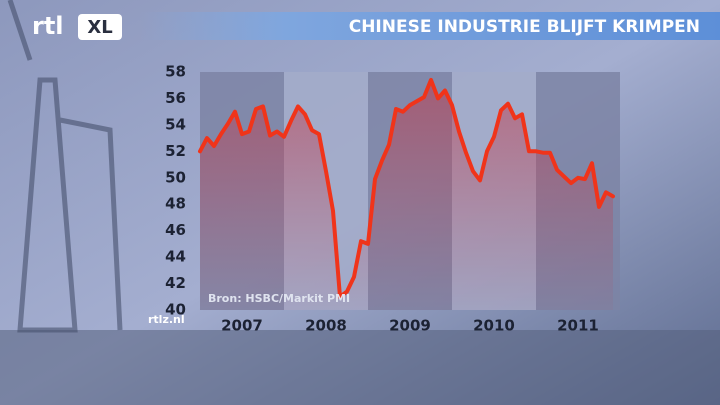 This screenshot has height=405, width=720. Describe the element at coordinates (65, 166) in the screenshot. I see `crane` at that location.